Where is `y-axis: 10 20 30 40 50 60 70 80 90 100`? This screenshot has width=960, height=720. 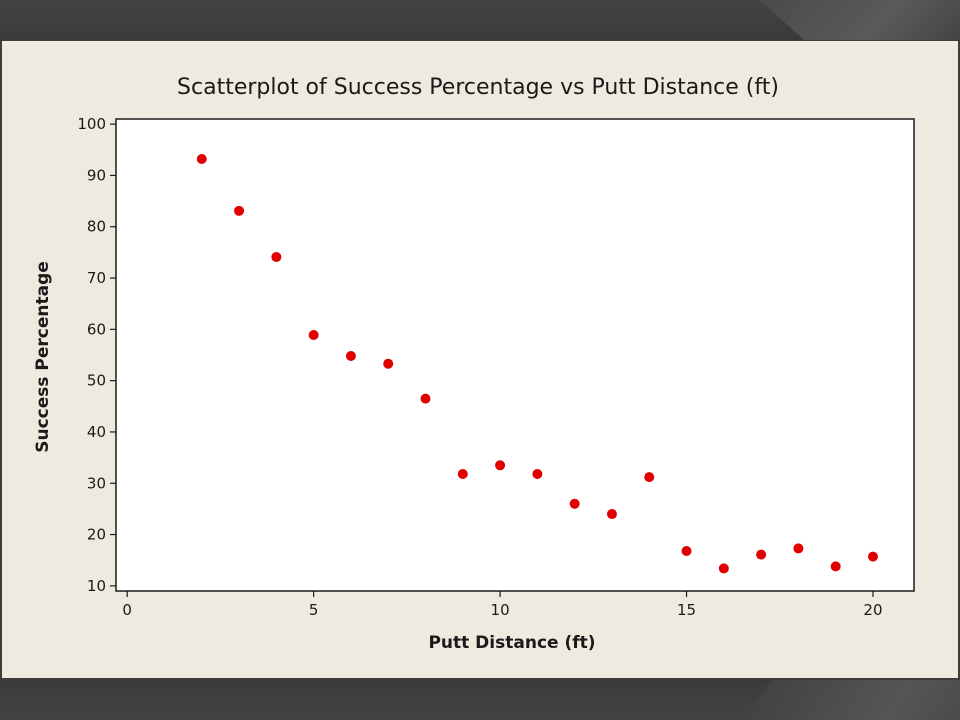
y-axis: 10 20 30 40 50 60 70 80 90 100 is located at coordinates (96, 355).